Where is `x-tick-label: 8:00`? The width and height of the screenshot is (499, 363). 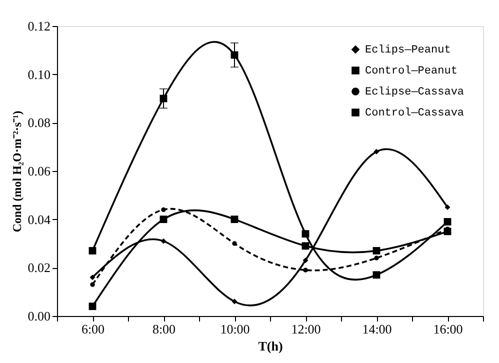
x-tick-label: 8:00 is located at coordinates (164, 329).